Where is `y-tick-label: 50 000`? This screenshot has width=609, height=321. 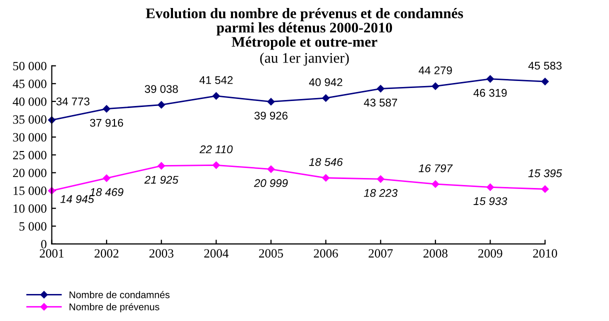 y-tick-label: 50 000 is located at coordinates (29, 66).